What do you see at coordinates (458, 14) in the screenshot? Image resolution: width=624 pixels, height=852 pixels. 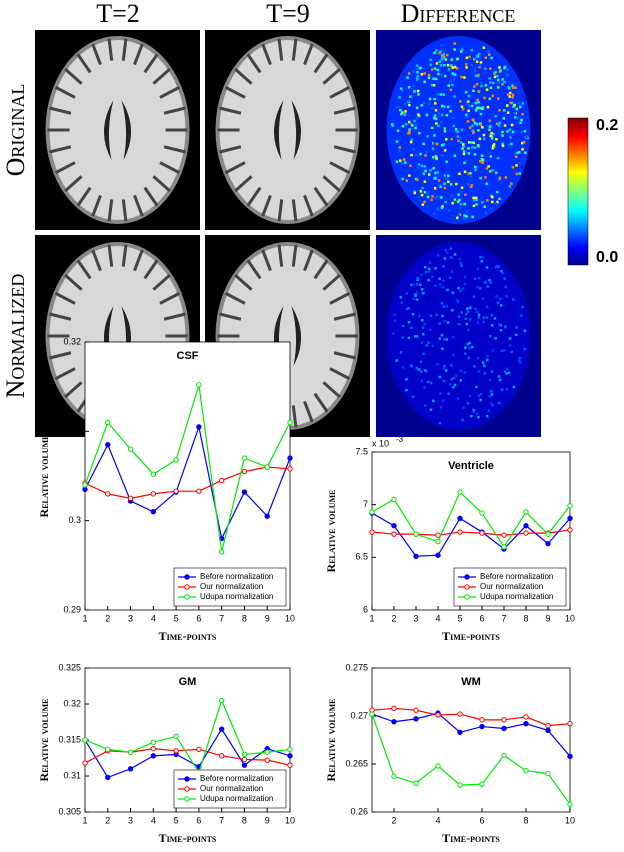 I see `column-header: Difference` at bounding box center [458, 14].